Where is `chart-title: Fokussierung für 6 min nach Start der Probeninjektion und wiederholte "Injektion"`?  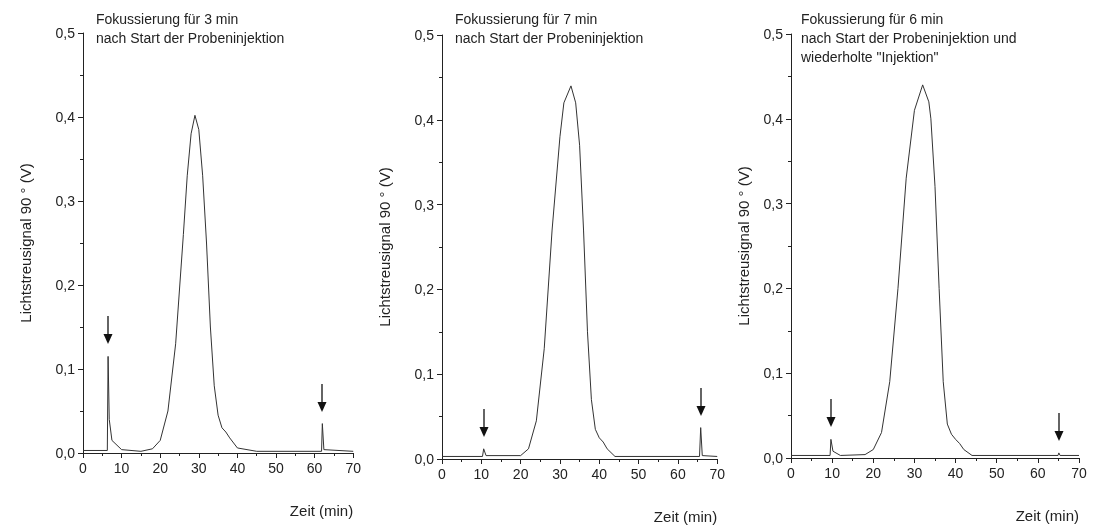 chart-title: Fokussierung für 6 min nach Start der Probeninjektion und wiederholte "Injektion" is located at coordinates (908, 37).